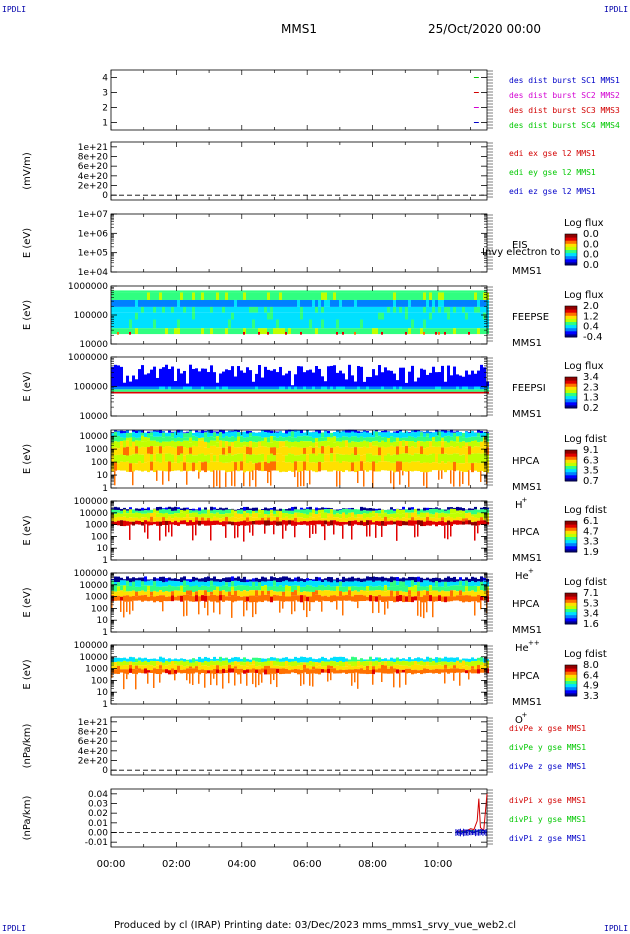 Image resolution: width=630 pixels, height=934 pixels. Describe the element at coordinates (105, 489) in the screenshot. I see `y-tick-label: 1` at that location.